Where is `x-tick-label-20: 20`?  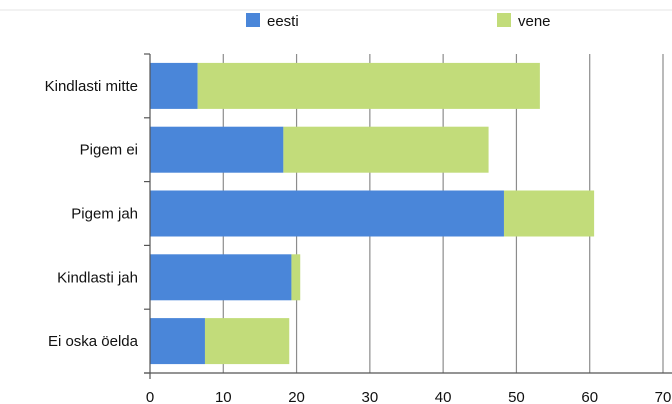 x-tick-label-20: 20 is located at coordinates (296, 396).